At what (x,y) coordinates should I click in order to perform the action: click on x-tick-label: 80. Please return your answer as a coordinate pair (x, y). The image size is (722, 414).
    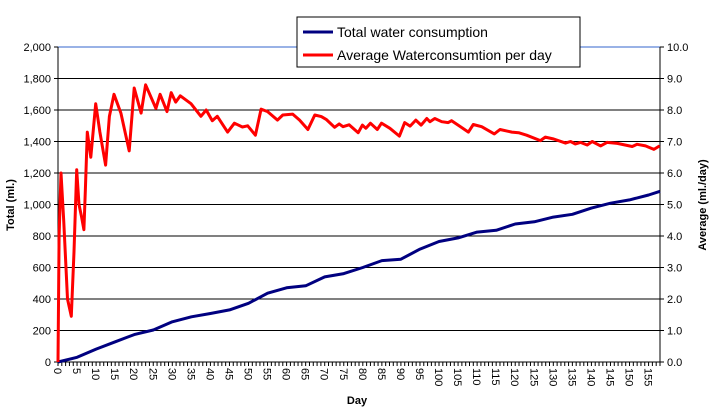
    Looking at the image, I should click on (362, 374).